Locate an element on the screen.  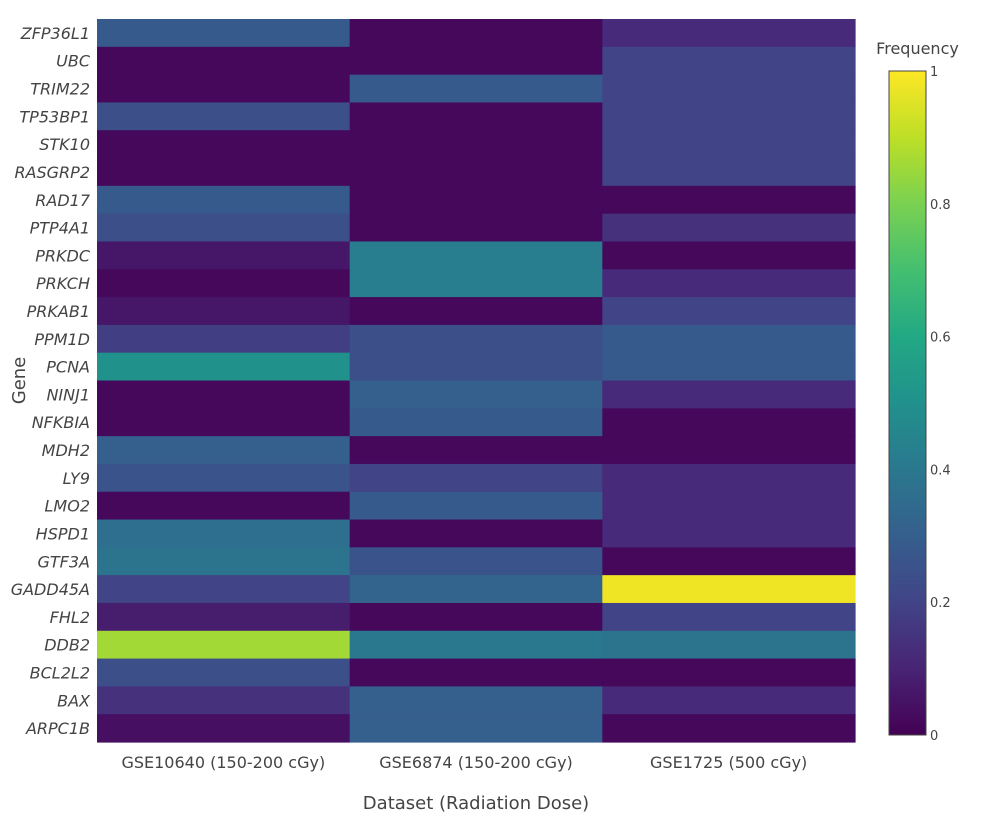
y-tick-label: LY9 is located at coordinates (76, 478).